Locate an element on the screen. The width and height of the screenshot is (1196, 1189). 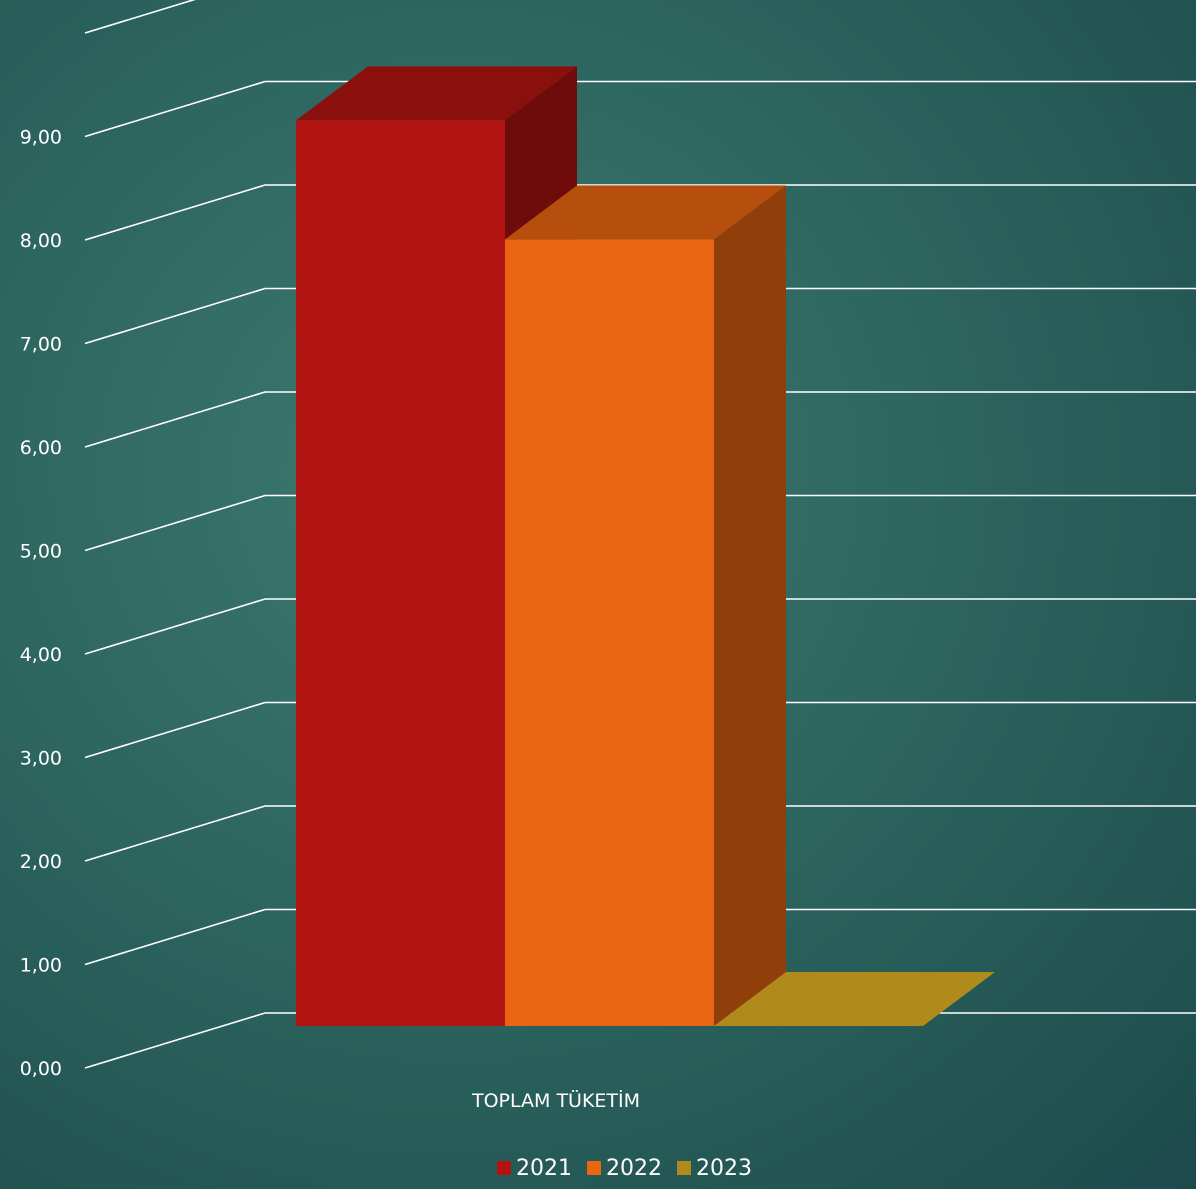
y-axis-tick-labels: 0,00 1,00 2,00 3,00 4,00 5,00 6,00 7,00 8,00 9,00 is located at coordinates (41, 604).